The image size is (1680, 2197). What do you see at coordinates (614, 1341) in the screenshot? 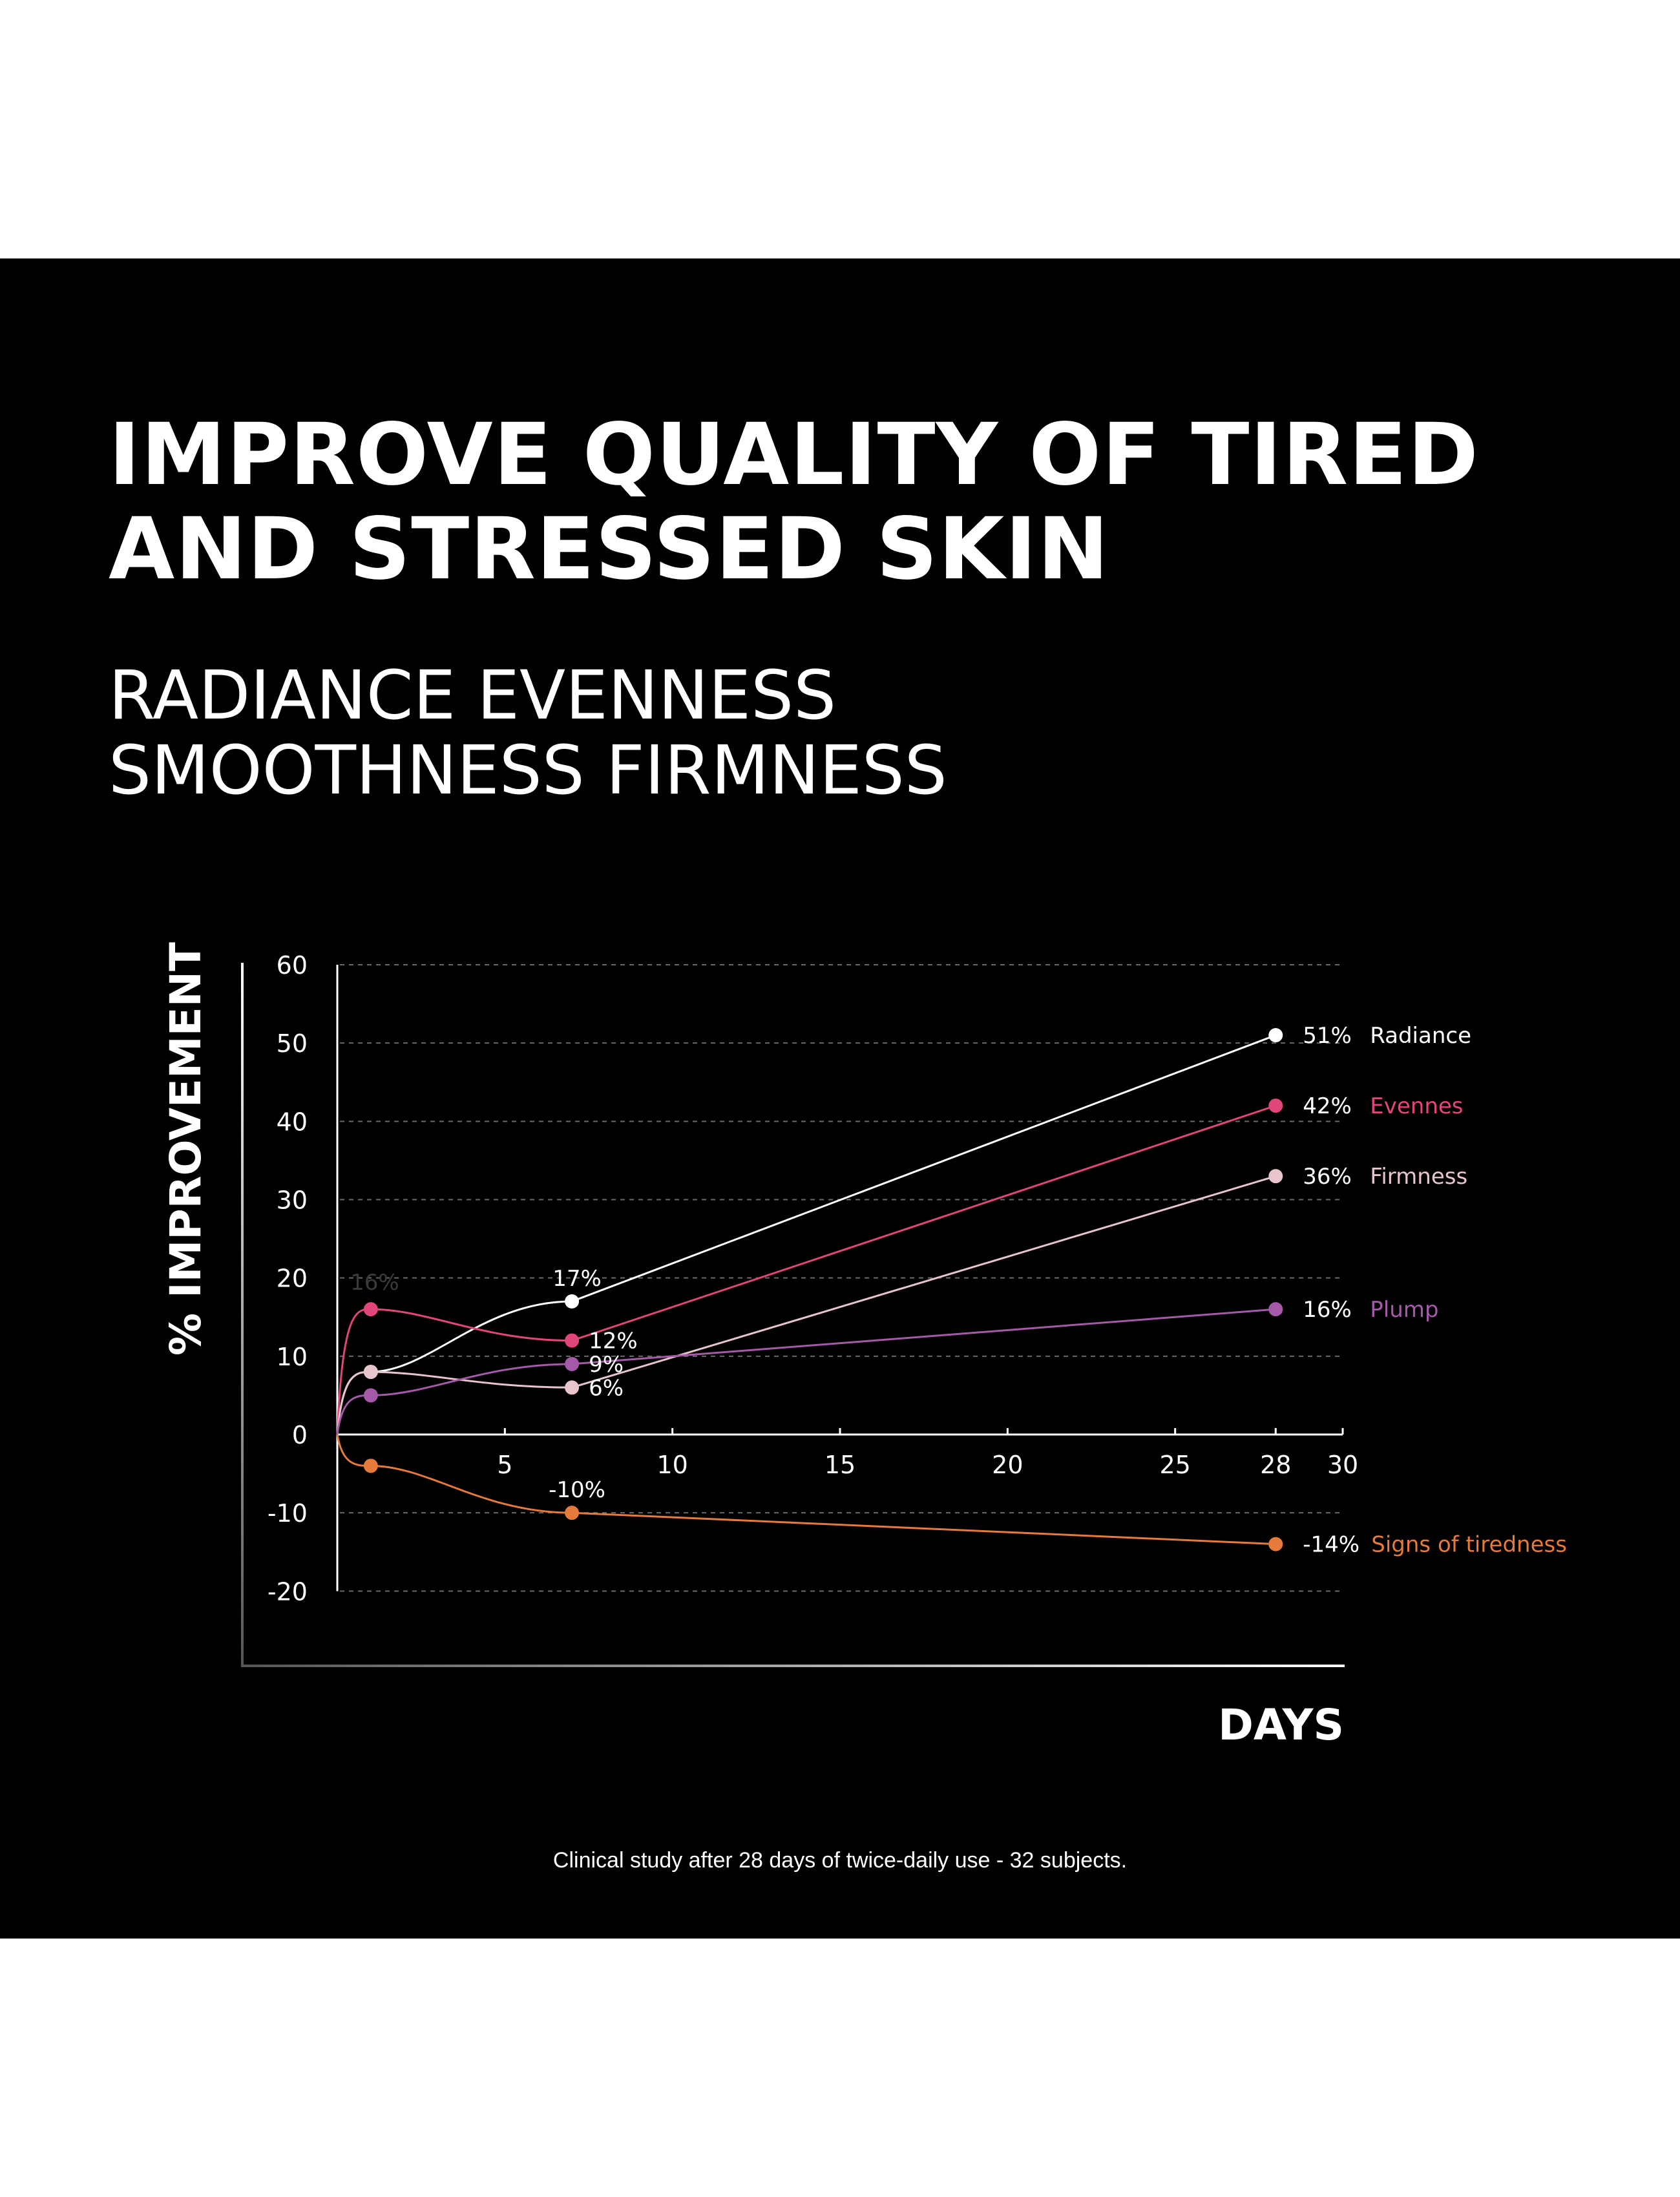
I see `data-label: 12%` at bounding box center [614, 1341].